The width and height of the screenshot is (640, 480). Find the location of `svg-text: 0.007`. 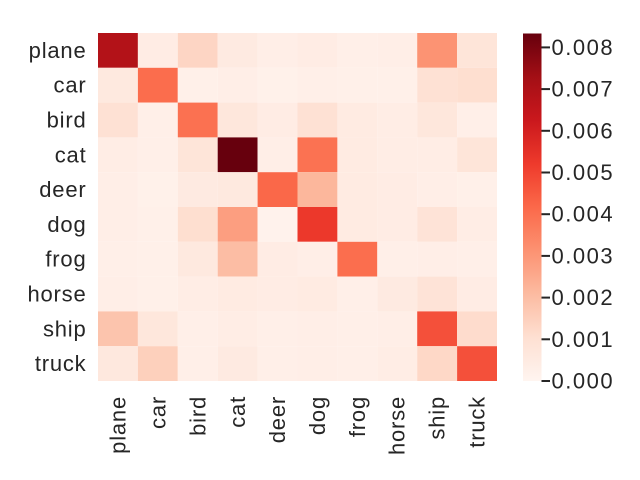

svg-text: 0.007 is located at coordinates (583, 89).